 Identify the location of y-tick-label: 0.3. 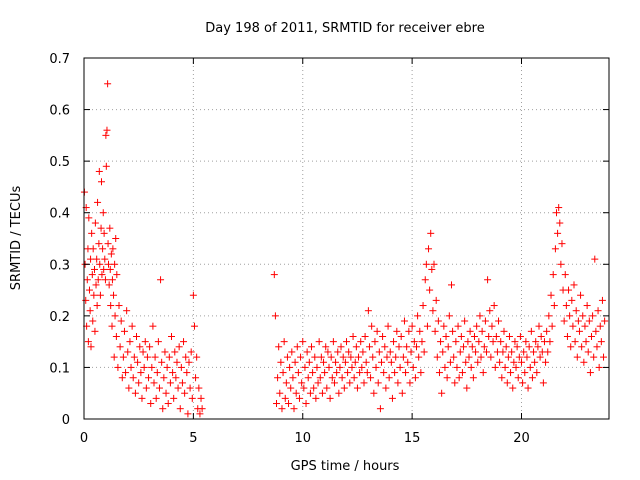
(59, 265).